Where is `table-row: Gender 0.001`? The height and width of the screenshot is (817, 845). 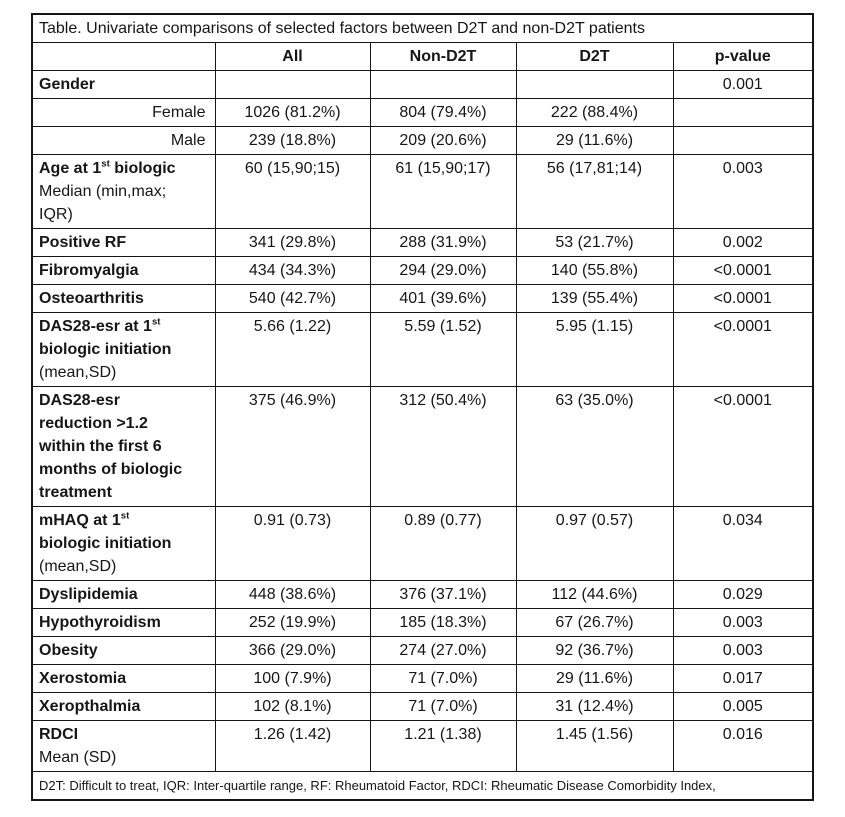 table-row: Gender 0.001 is located at coordinates (422, 84).